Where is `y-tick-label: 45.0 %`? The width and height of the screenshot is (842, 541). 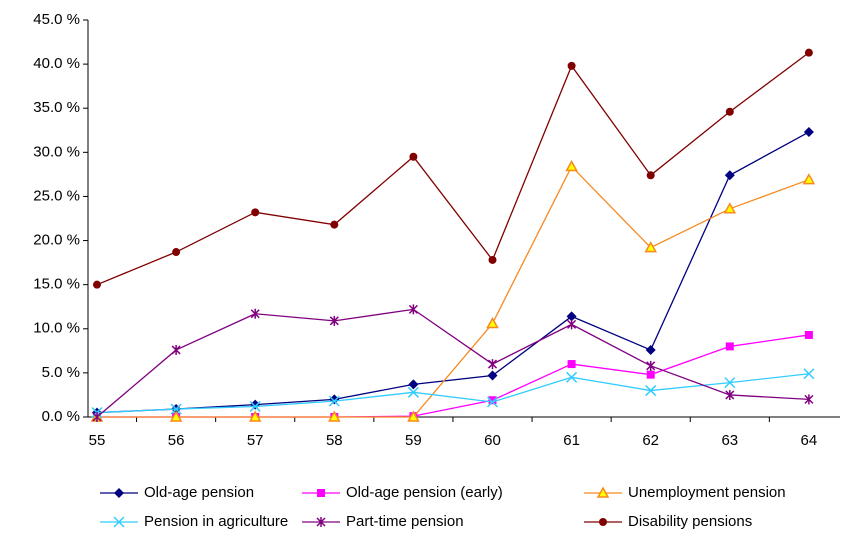 y-tick-label: 45.0 % is located at coordinates (56, 19).